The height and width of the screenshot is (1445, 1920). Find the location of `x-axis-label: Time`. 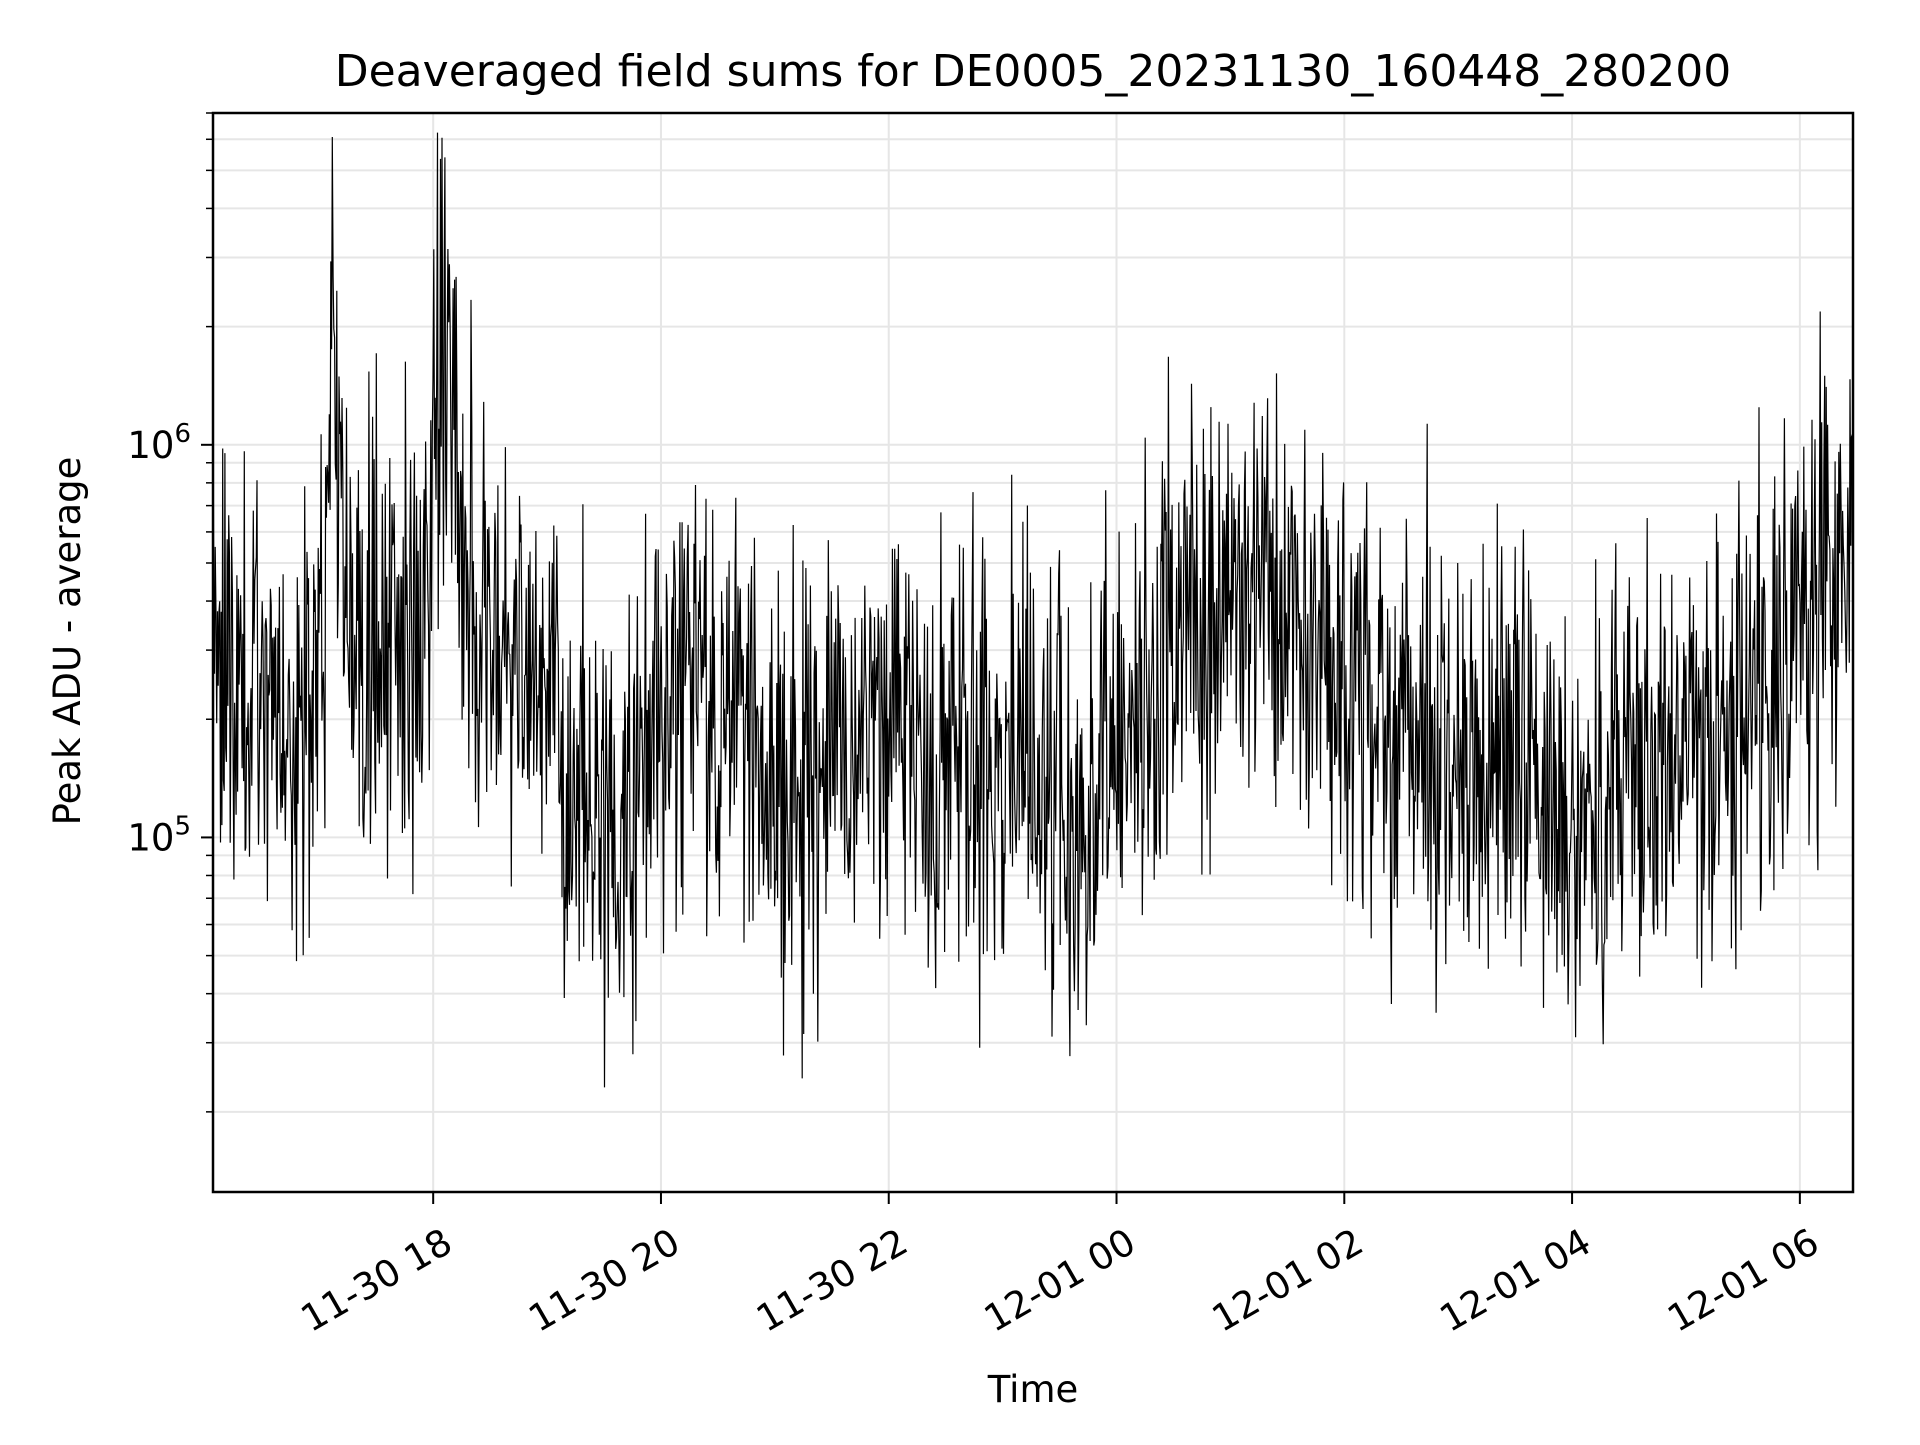

x-axis-label: Time is located at coordinates (1033, 1389).